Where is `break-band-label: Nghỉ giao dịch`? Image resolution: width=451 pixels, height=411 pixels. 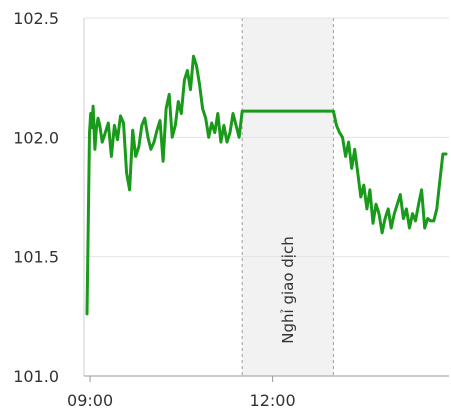 break-band-label: Nghỉ giao dịch is located at coordinates (288, 289).